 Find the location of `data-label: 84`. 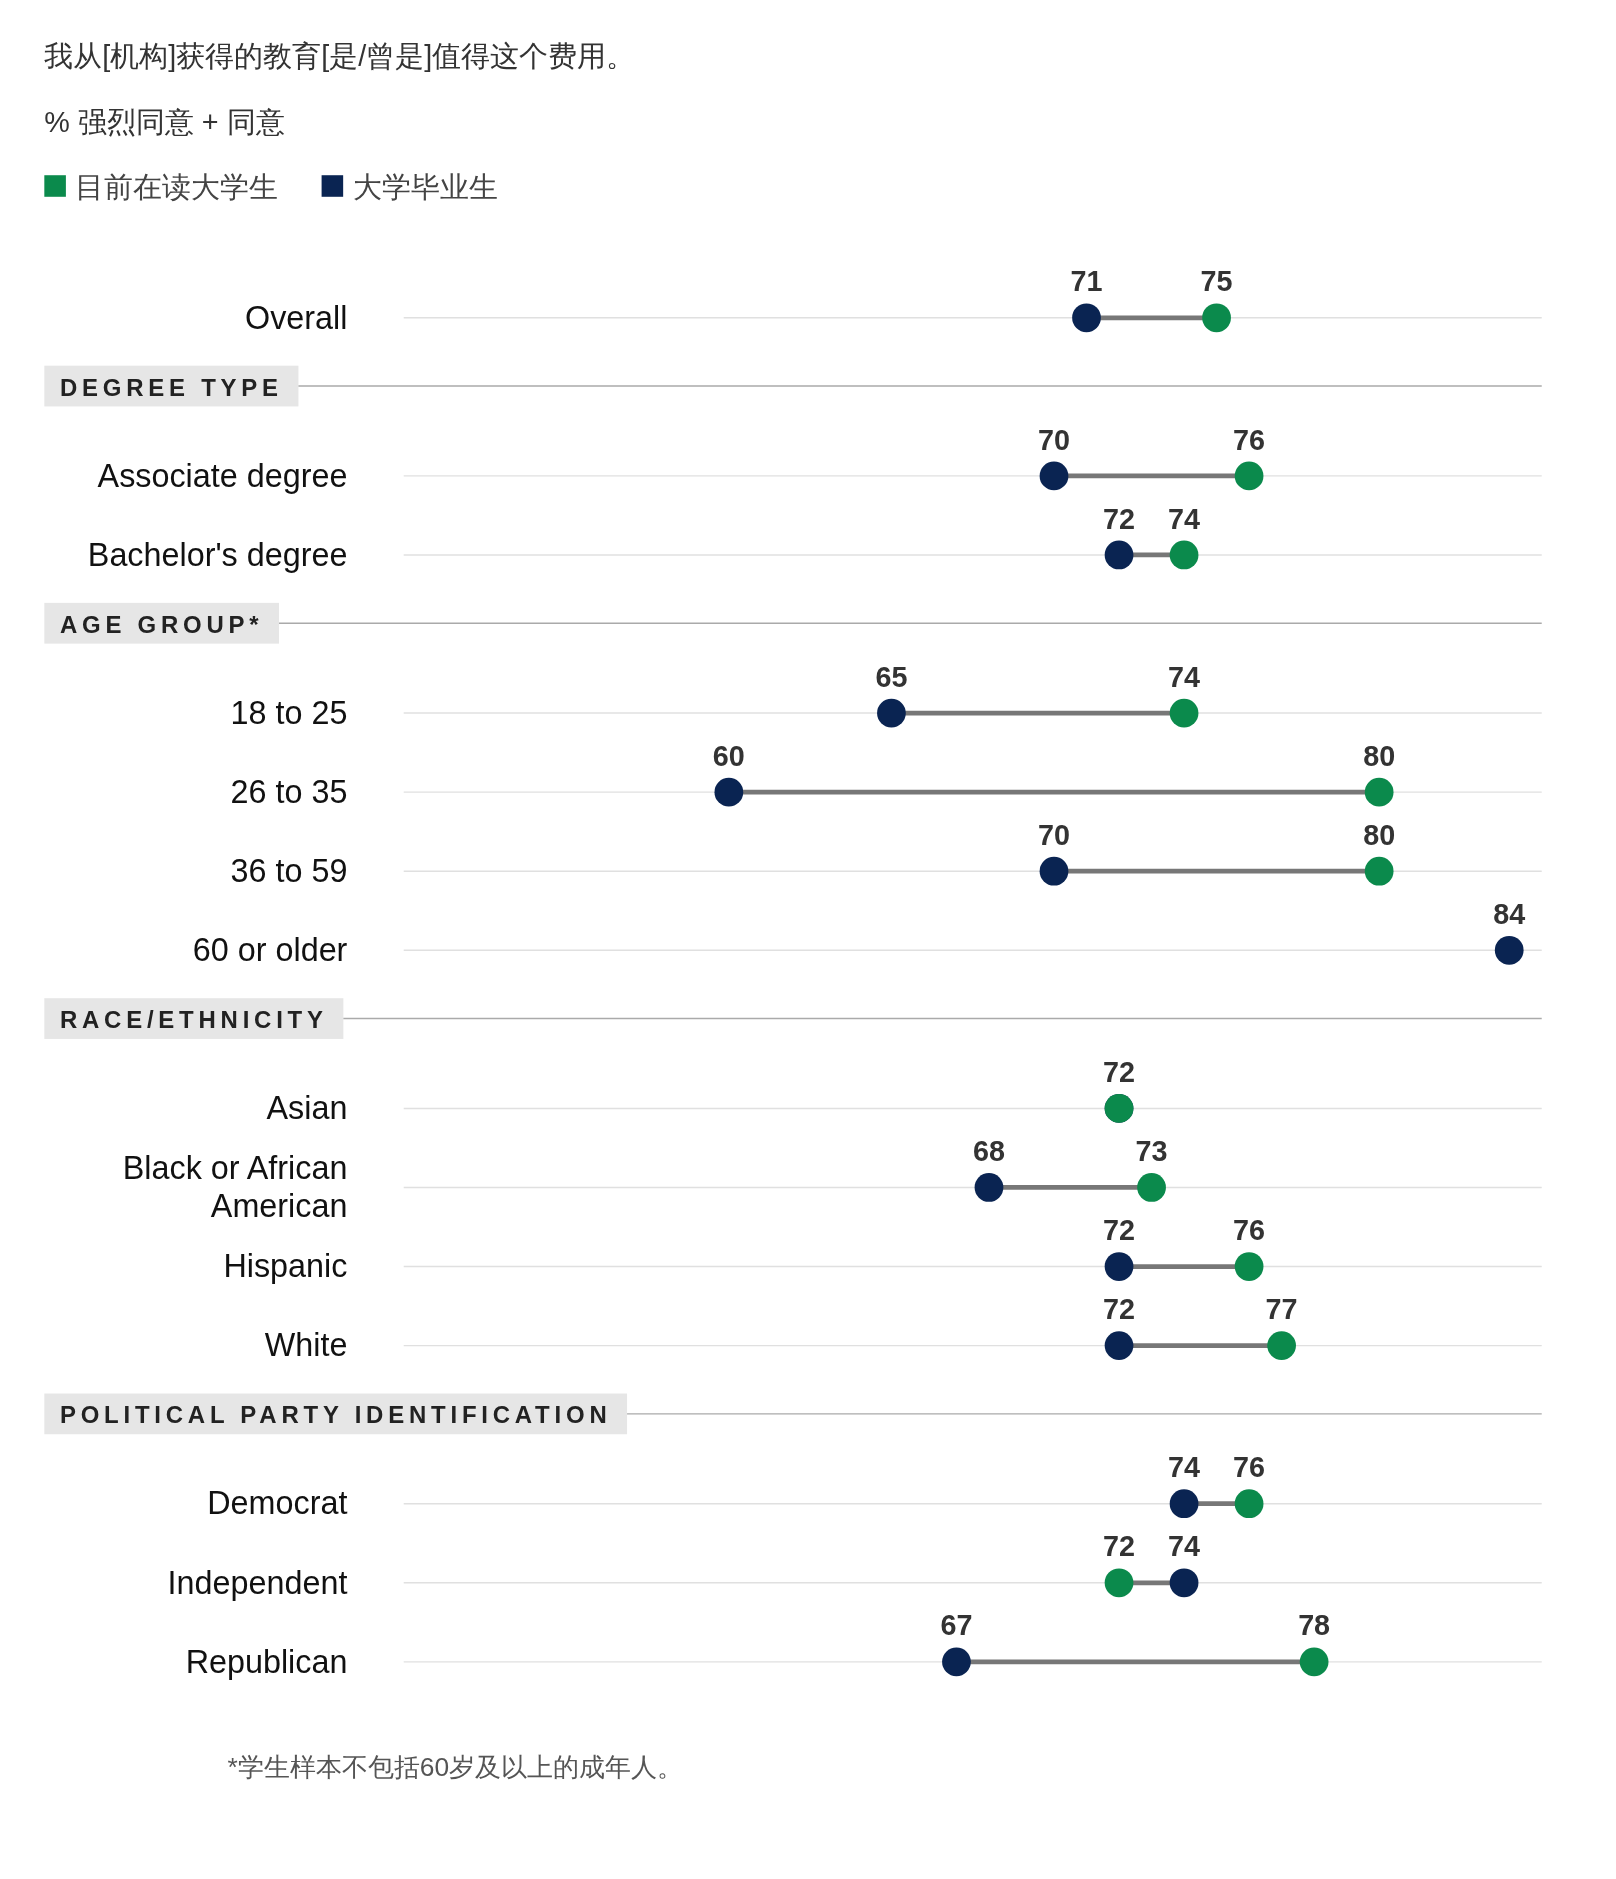

data-label: 84 is located at coordinates (1509, 913).